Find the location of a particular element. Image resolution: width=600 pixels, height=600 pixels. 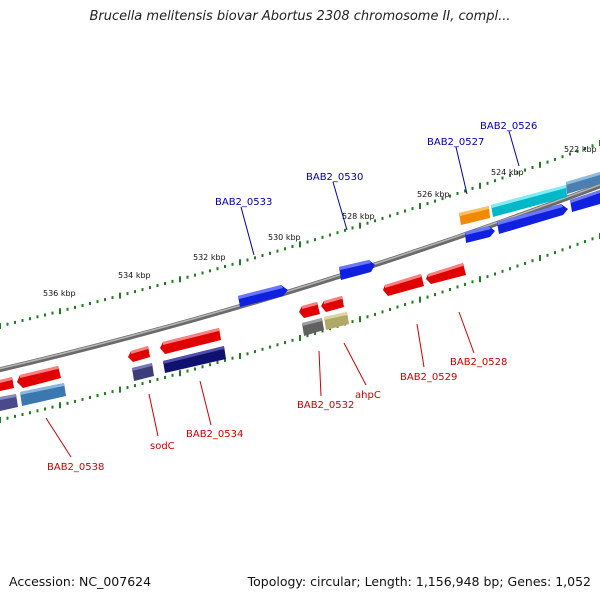

gene-arrow-sodC is located at coordinates (139, 354).